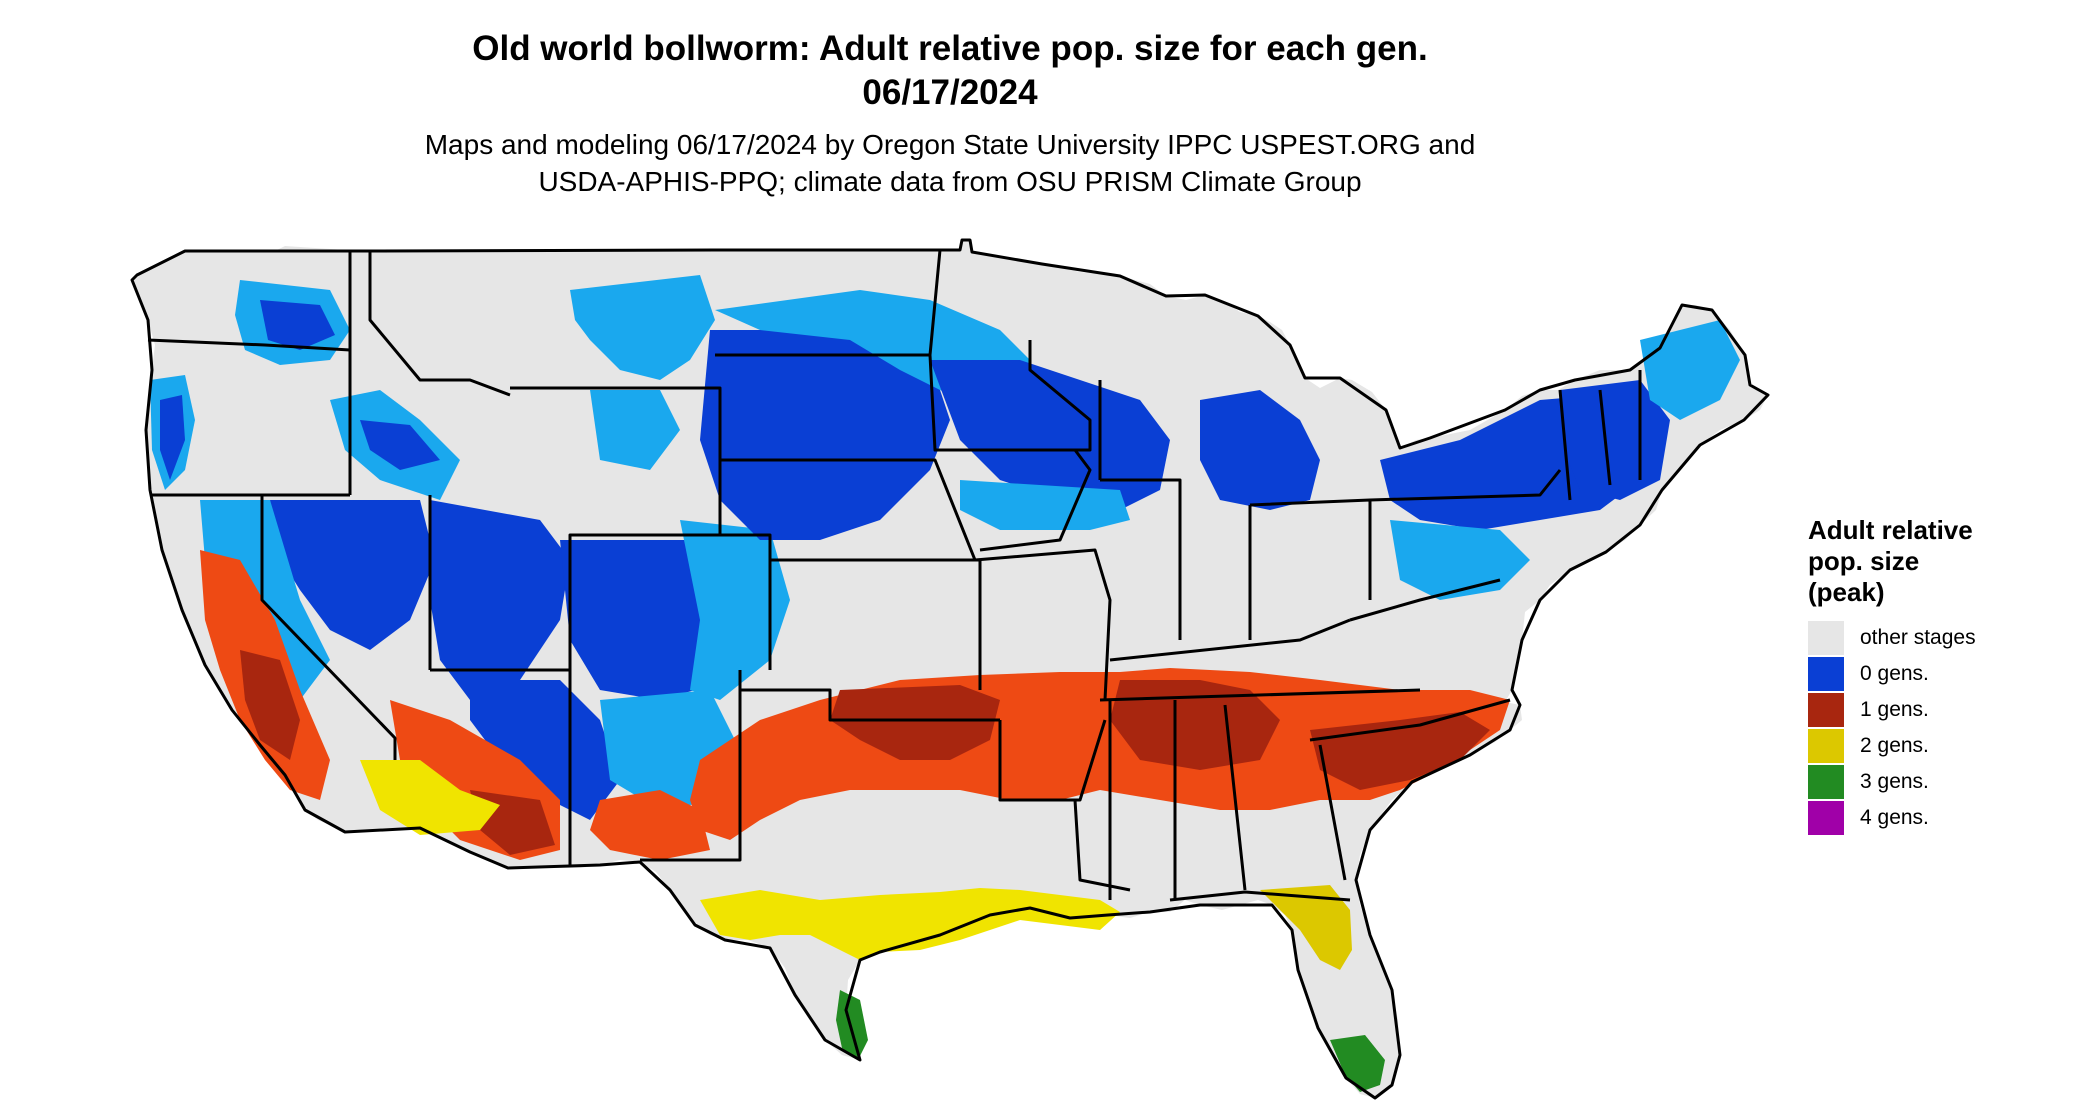  What do you see at coordinates (1306, 927) in the screenshot?
I see `gen2-fl` at bounding box center [1306, 927].